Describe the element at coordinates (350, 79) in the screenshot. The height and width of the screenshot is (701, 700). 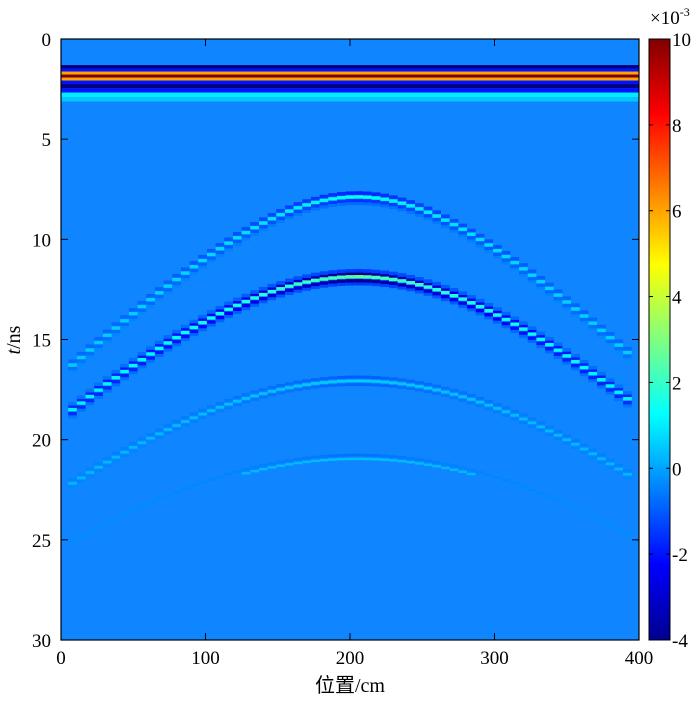
I see `direct-wave-band` at that location.